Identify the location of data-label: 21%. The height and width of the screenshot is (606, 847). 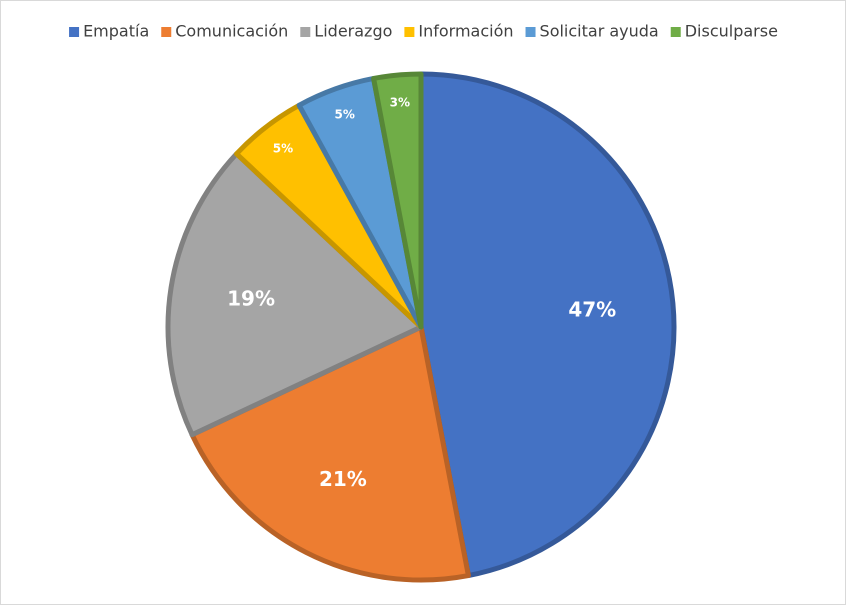
(343, 479).